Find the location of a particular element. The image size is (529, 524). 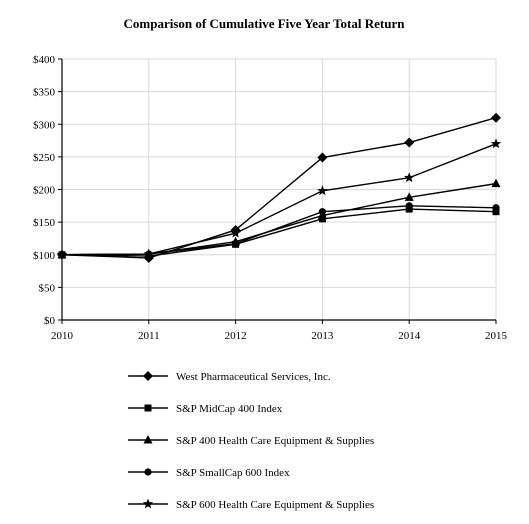

y-tick-label: $0 is located at coordinates (50, 321).